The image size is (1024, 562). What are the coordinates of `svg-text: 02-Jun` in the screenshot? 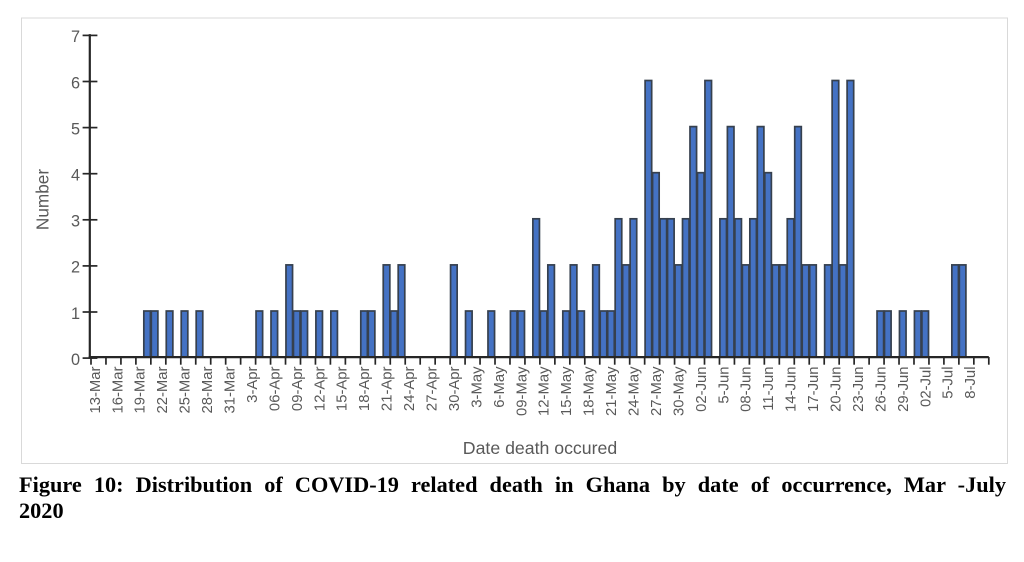 It's located at (702, 389).